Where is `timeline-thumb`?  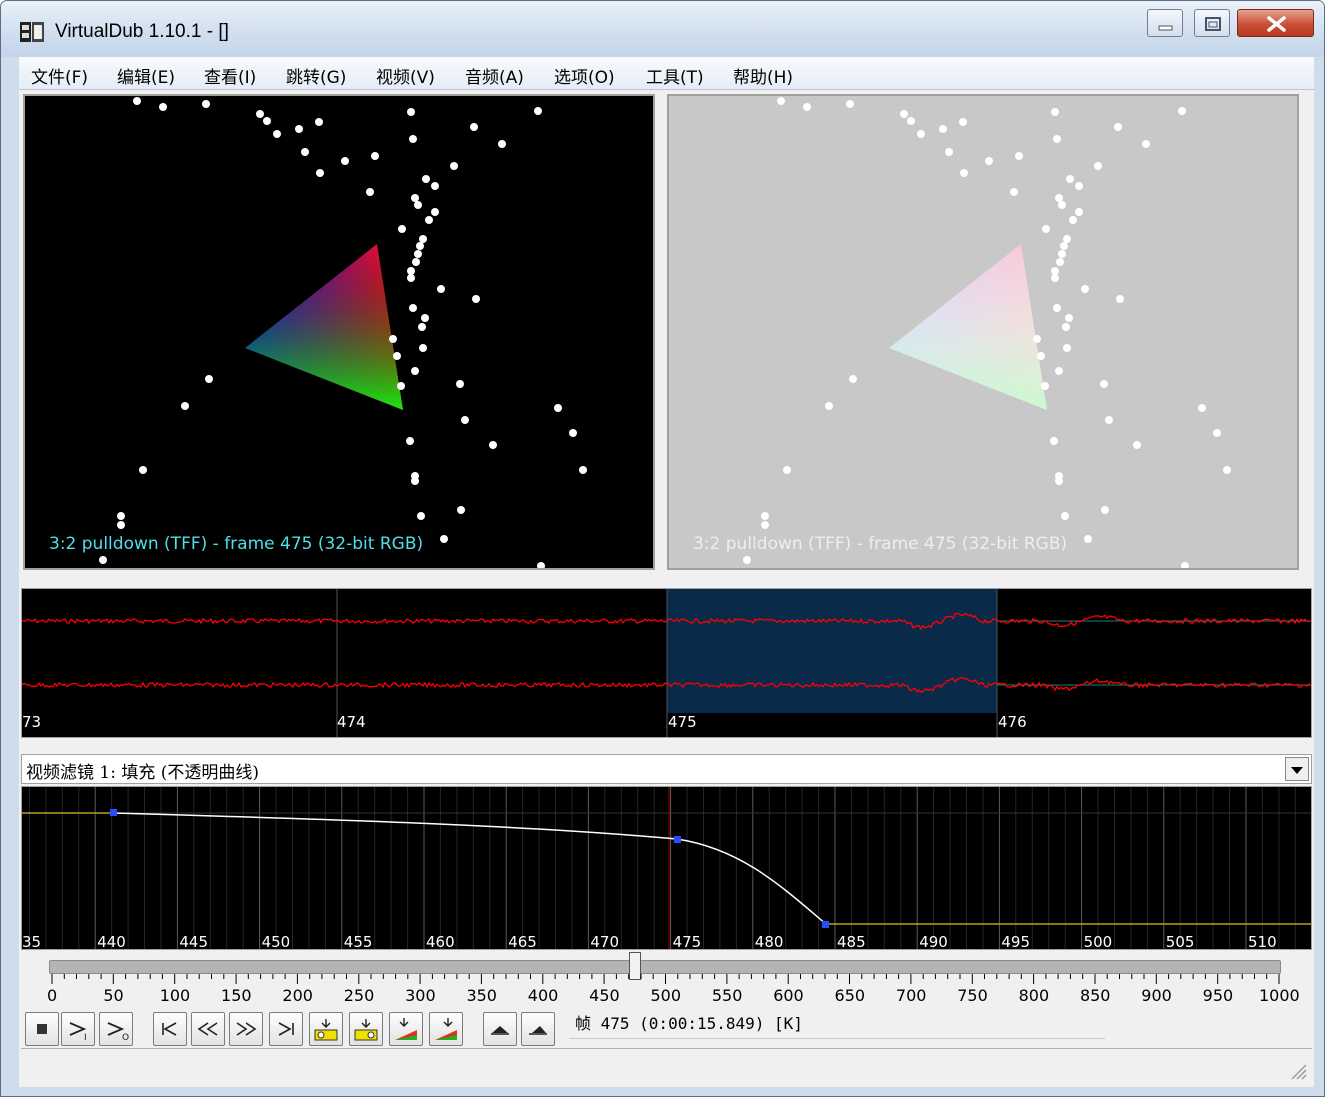 timeline-thumb is located at coordinates (634, 966).